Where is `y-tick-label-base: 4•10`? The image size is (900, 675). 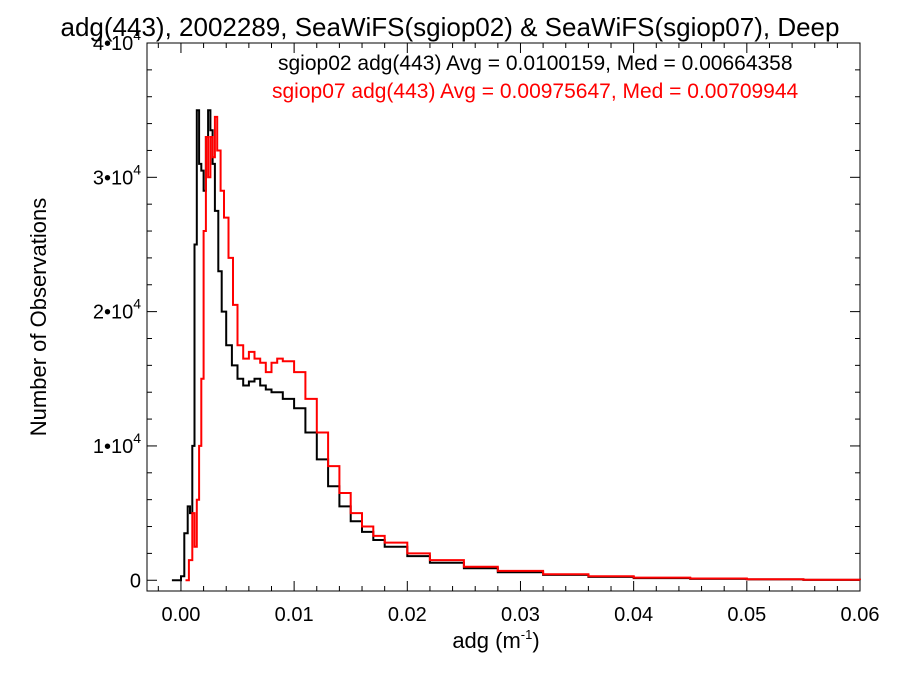 y-tick-label-base: 4•10 is located at coordinates (113, 44).